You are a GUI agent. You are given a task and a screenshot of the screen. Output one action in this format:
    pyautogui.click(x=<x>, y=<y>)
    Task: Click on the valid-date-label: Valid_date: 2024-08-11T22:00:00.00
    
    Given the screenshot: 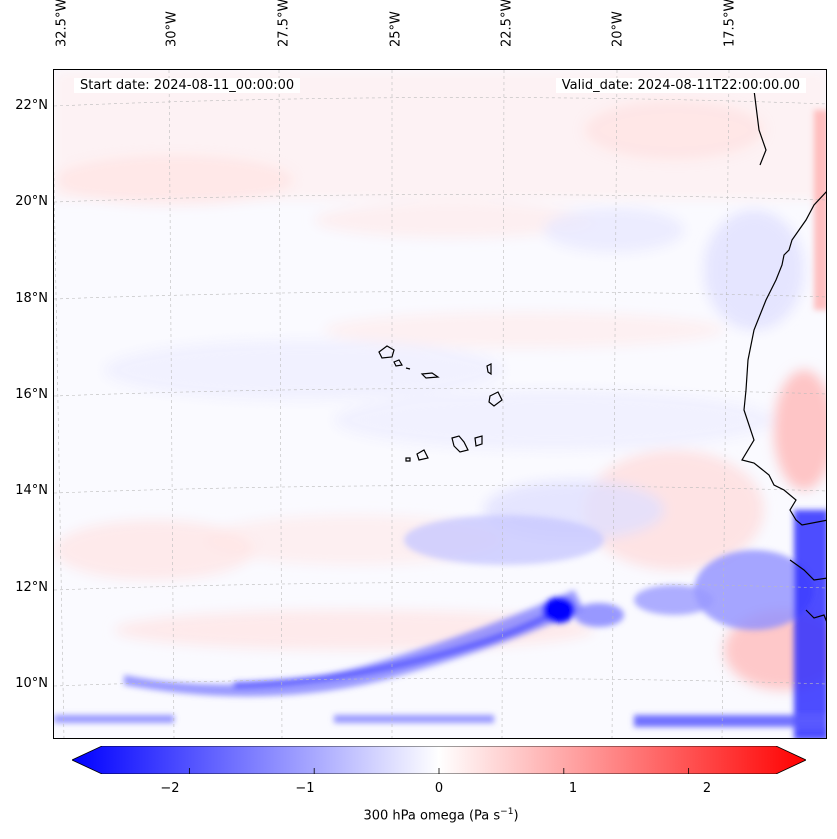 What is the action you would take?
    pyautogui.click(x=680, y=85)
    